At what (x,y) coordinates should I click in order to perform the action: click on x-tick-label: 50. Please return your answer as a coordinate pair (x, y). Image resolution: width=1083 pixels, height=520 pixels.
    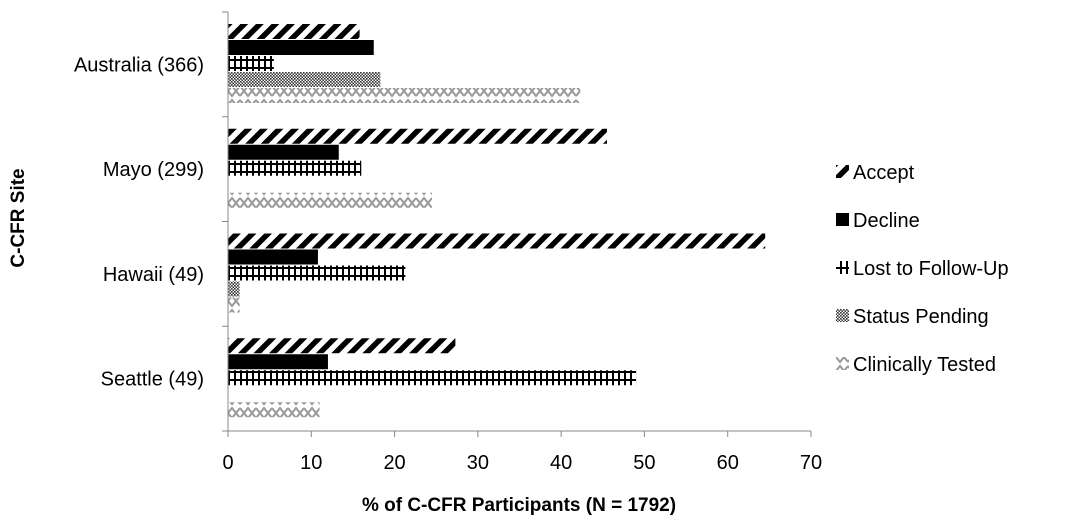
    Looking at the image, I should click on (644, 463).